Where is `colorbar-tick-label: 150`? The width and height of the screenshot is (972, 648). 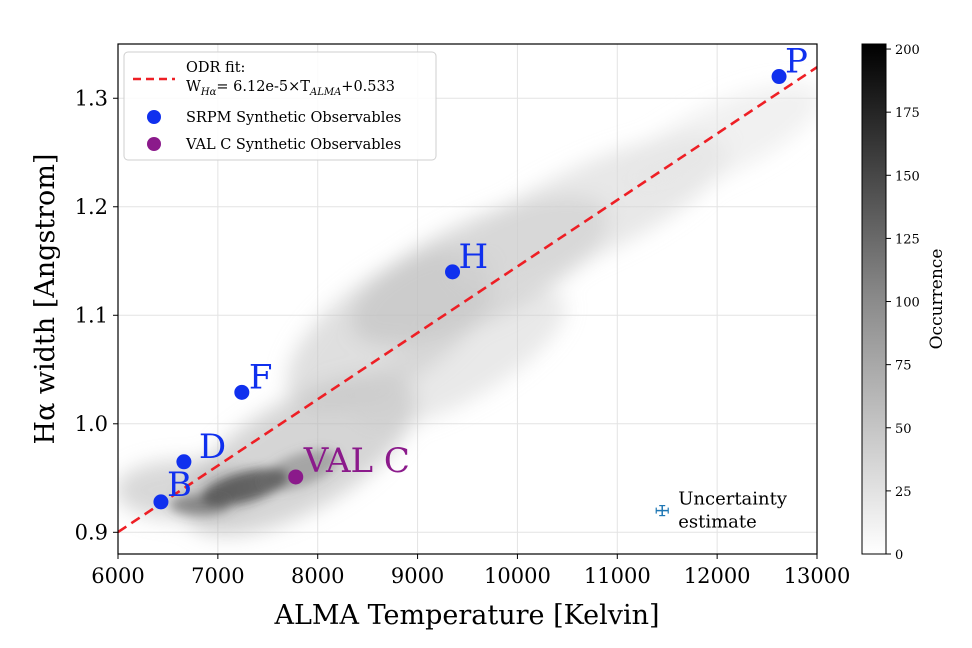 colorbar-tick-label: 150 is located at coordinates (907, 176).